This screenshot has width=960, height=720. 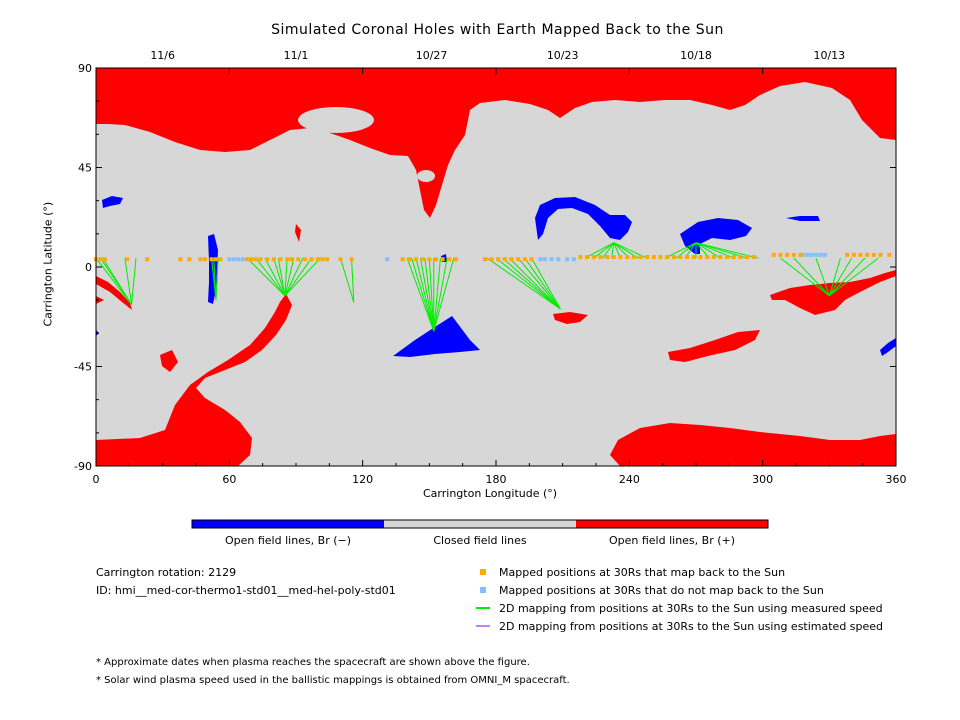 What do you see at coordinates (896, 479) in the screenshot?
I see `x-tick-label: 360` at bounding box center [896, 479].